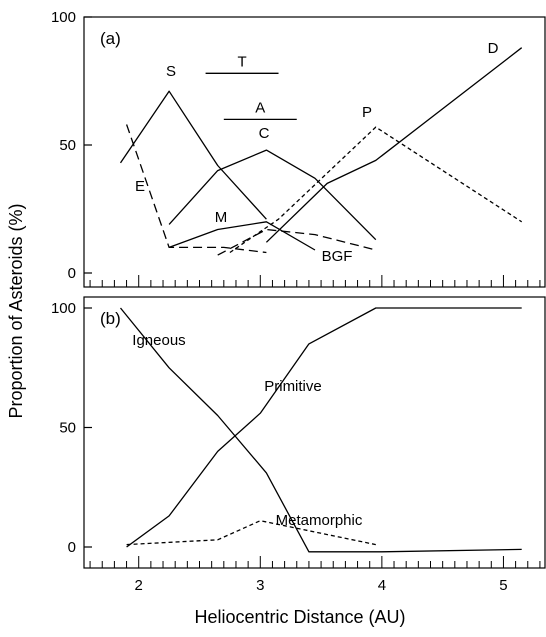 The width and height of the screenshot is (546, 637). I want to click on series-label-p: P, so click(367, 112).